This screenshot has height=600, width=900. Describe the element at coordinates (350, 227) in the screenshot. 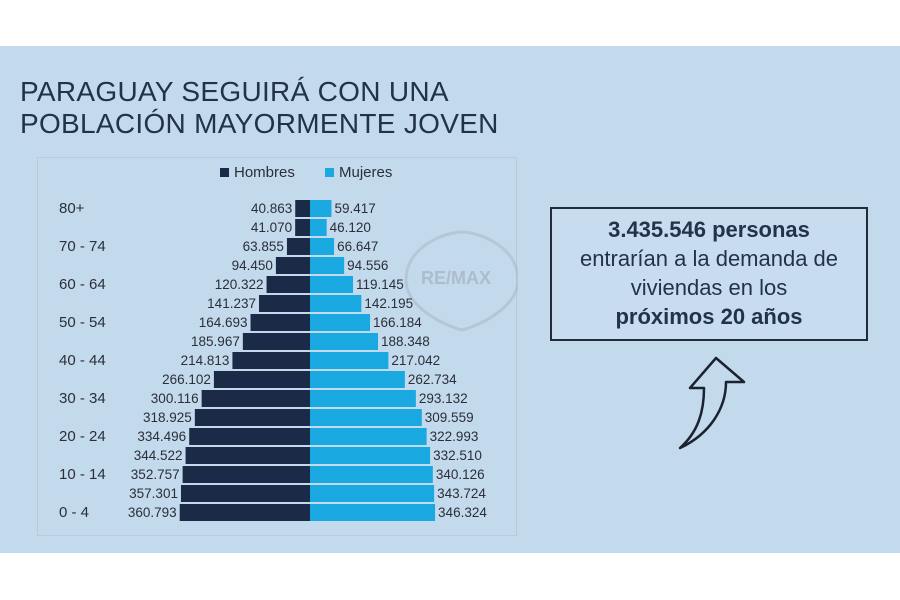

I see `data-label-mujeres: 46.120` at that location.